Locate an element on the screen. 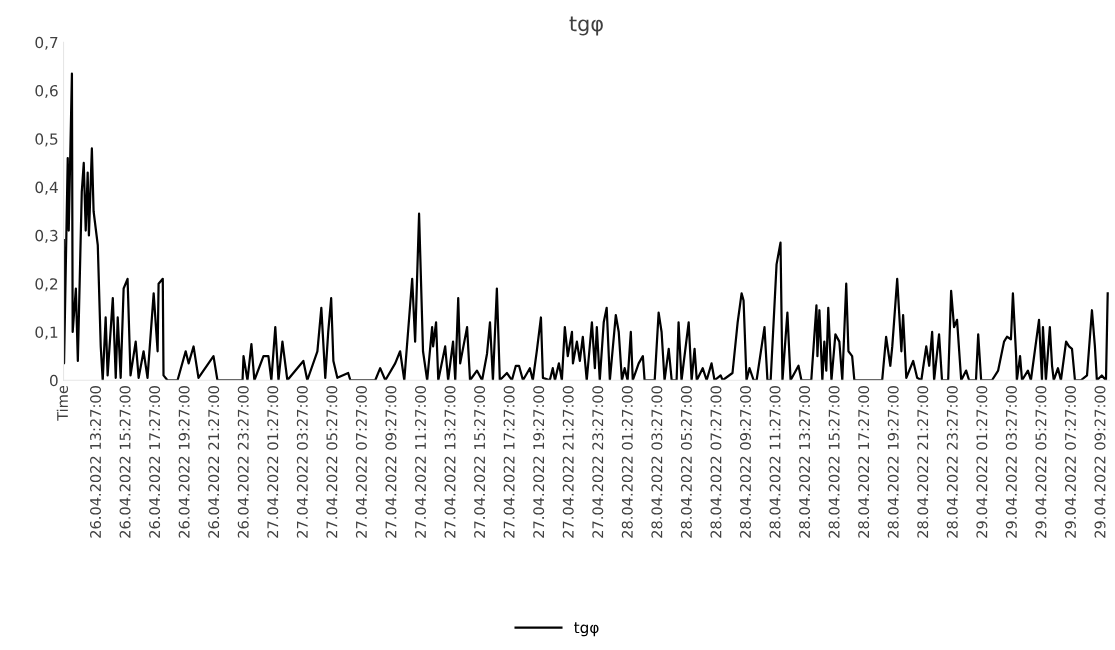  x-tick-label: 28.04.2022 19:27:00 is located at coordinates (893, 462).